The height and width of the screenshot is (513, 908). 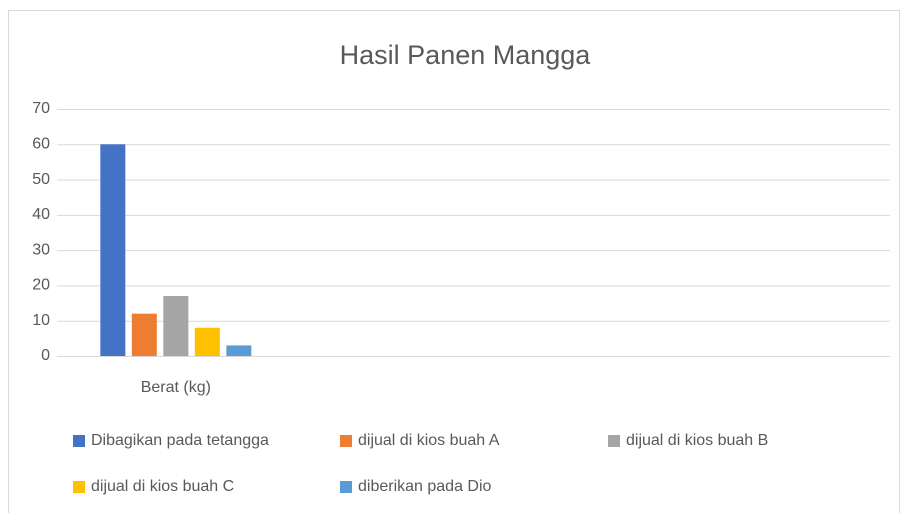 I want to click on legend-label: dijual di kios buah A, so click(x=429, y=440).